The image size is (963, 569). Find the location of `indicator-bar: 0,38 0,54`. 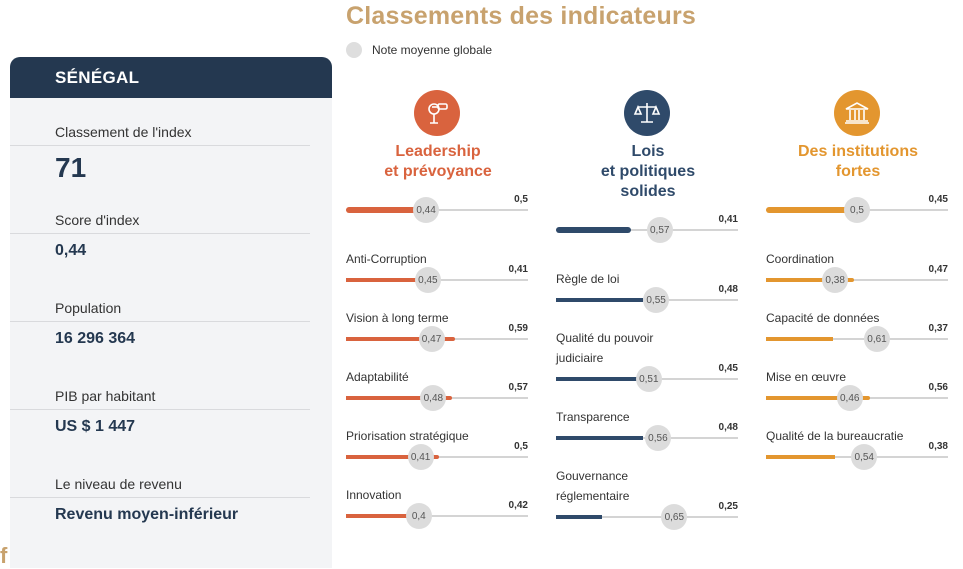

indicator-bar: 0,38 0,54 is located at coordinates (857, 456).